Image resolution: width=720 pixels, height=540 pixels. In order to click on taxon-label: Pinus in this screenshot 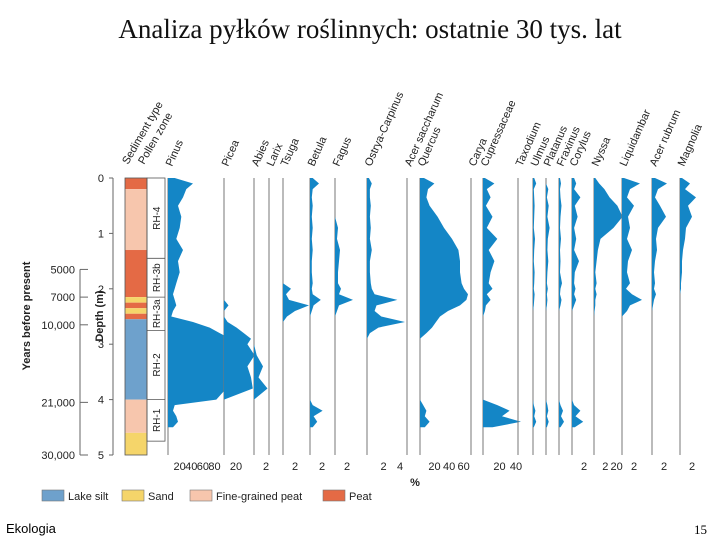, I will do `click(175, 153)`.